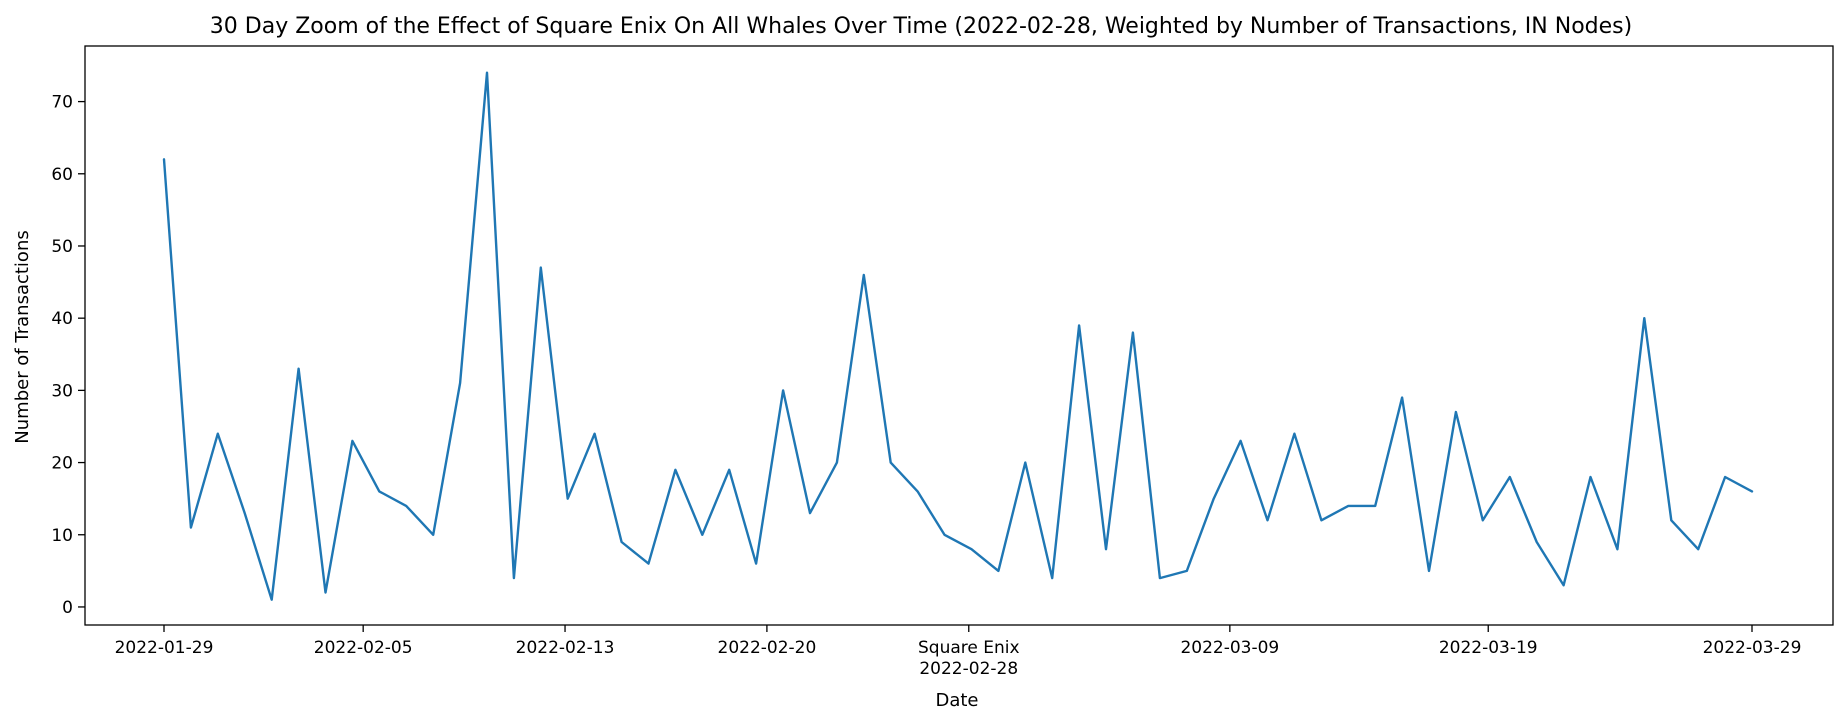 The height and width of the screenshot is (725, 1843). Describe the element at coordinates (62, 175) in the screenshot. I see `y-tick-label: 60` at that location.